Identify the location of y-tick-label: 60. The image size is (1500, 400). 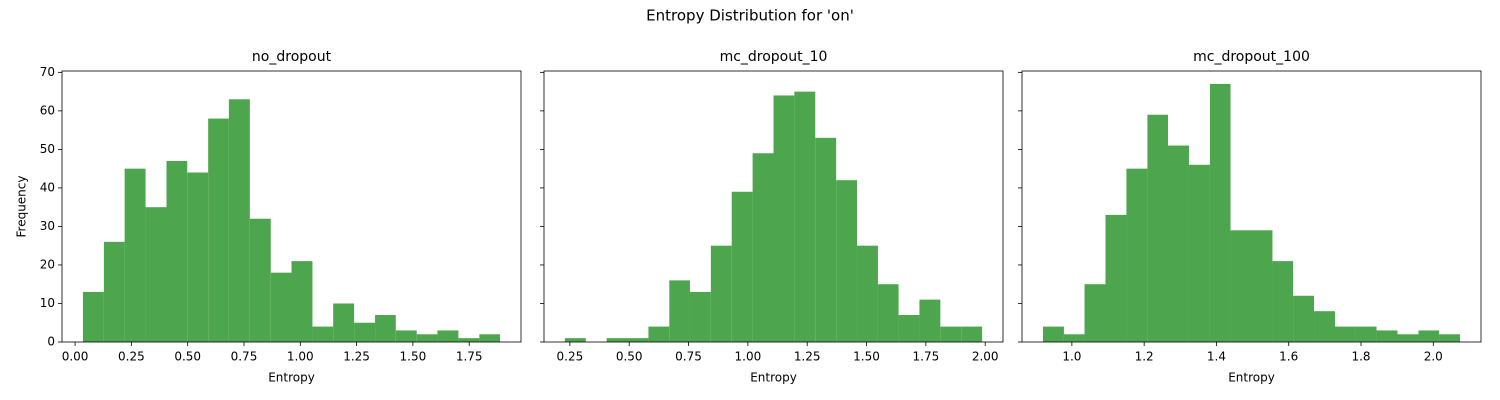
(47, 110).